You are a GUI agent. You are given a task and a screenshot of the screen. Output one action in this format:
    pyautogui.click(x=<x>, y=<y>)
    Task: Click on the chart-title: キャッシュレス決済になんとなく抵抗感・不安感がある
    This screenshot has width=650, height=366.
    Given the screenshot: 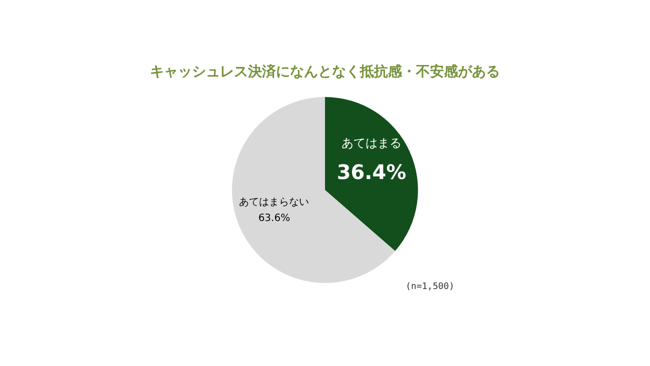 What is the action you would take?
    pyautogui.click(x=325, y=71)
    